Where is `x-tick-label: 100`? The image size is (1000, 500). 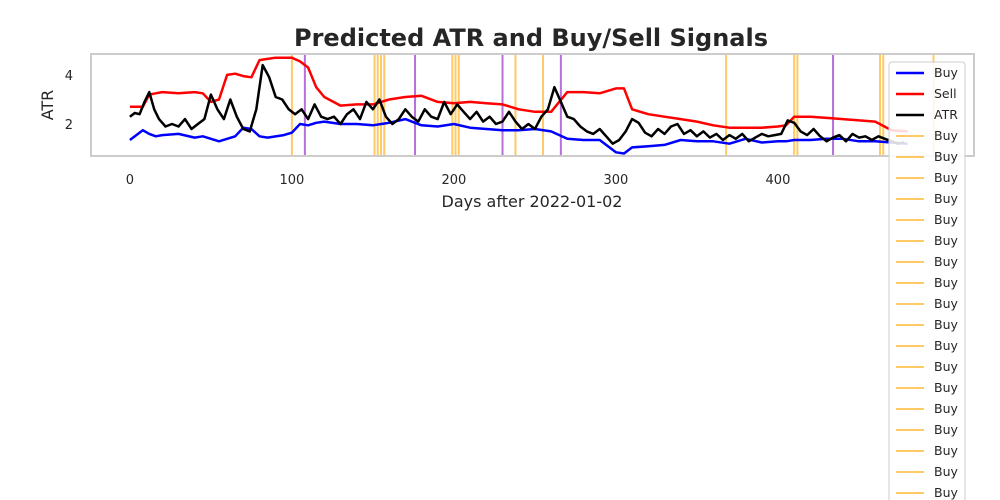 x-tick-label: 100 is located at coordinates (291, 180).